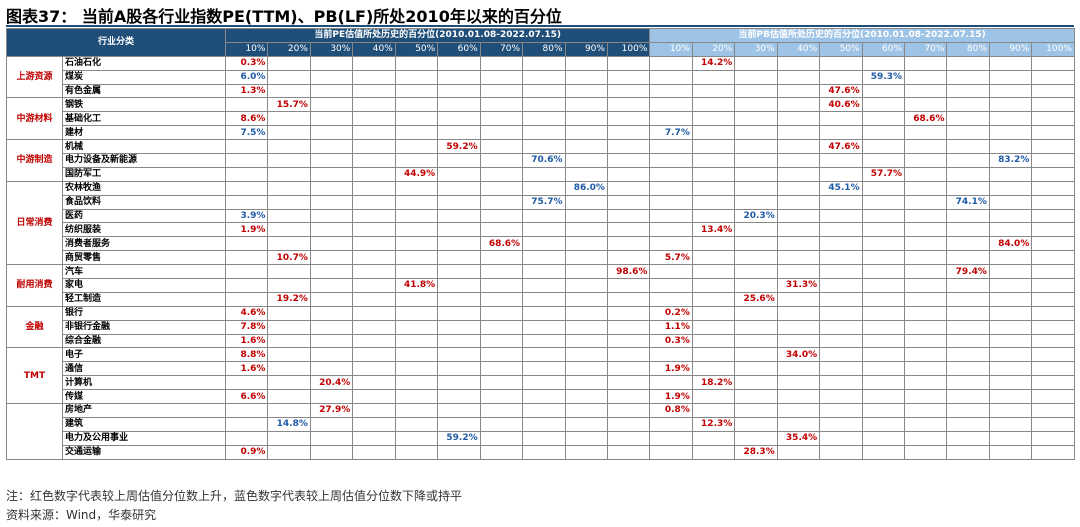 The width and height of the screenshot is (1080, 527). What do you see at coordinates (247, 355) in the screenshot?
I see `pe-percentile-value: 8.8%` at bounding box center [247, 355].